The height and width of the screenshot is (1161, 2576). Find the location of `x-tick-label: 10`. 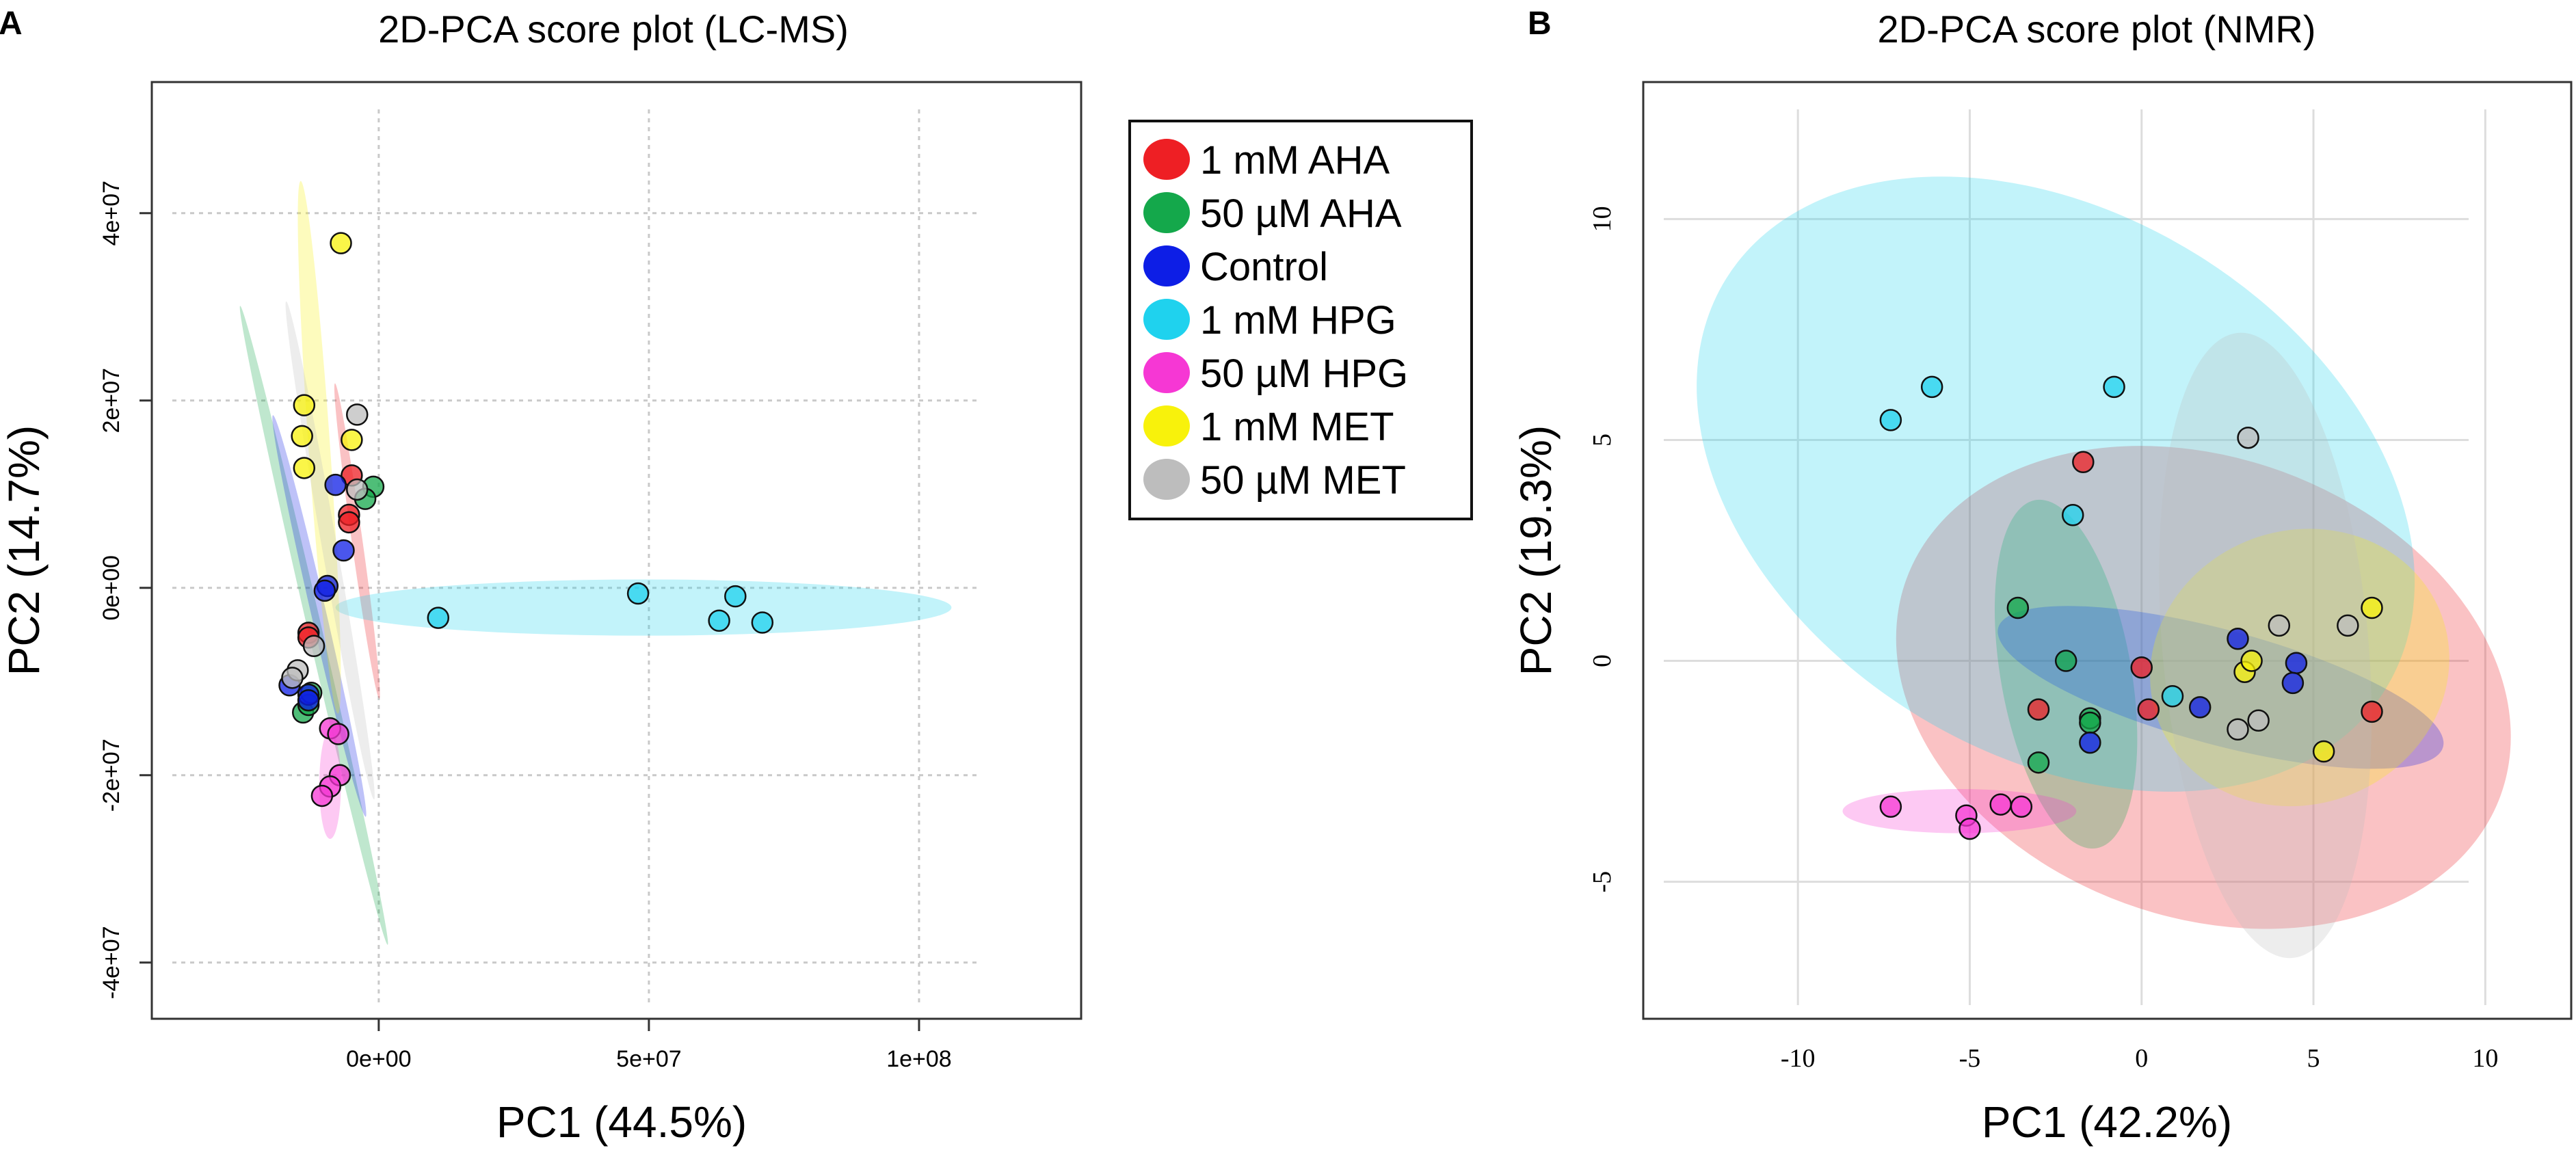

x-tick-label: 10 is located at coordinates (2485, 1058).